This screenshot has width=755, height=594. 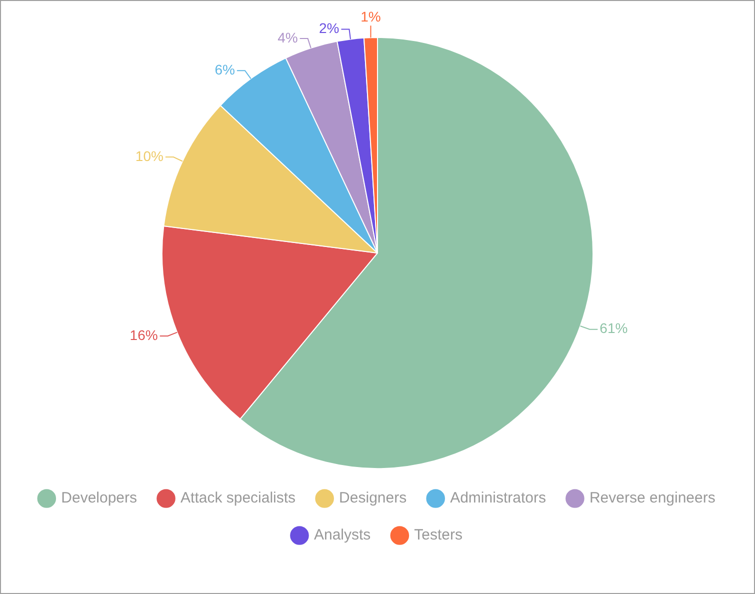 I want to click on legend-label: Developers, so click(x=99, y=498).